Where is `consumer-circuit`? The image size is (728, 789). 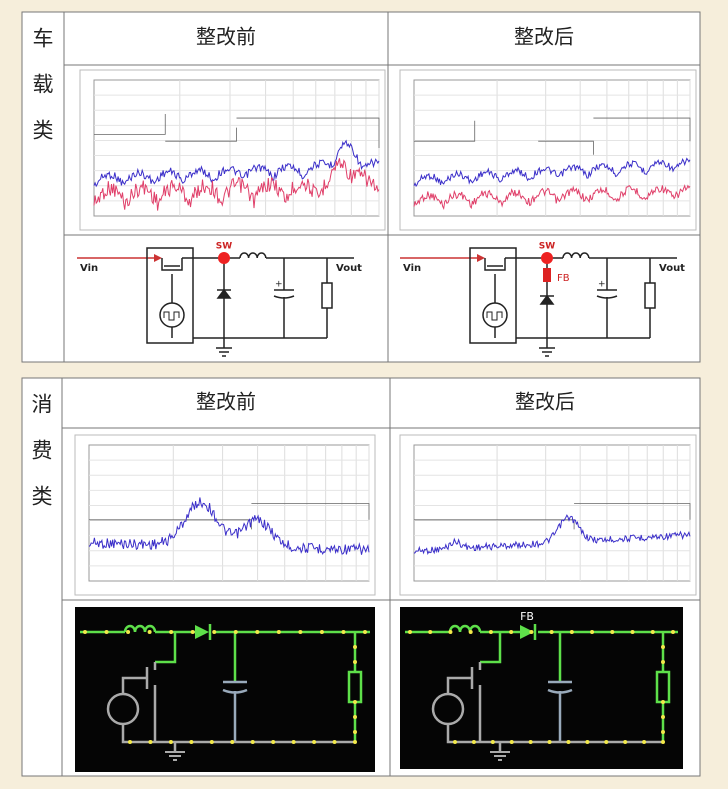
consumer-circuit is located at coordinates (225, 689).